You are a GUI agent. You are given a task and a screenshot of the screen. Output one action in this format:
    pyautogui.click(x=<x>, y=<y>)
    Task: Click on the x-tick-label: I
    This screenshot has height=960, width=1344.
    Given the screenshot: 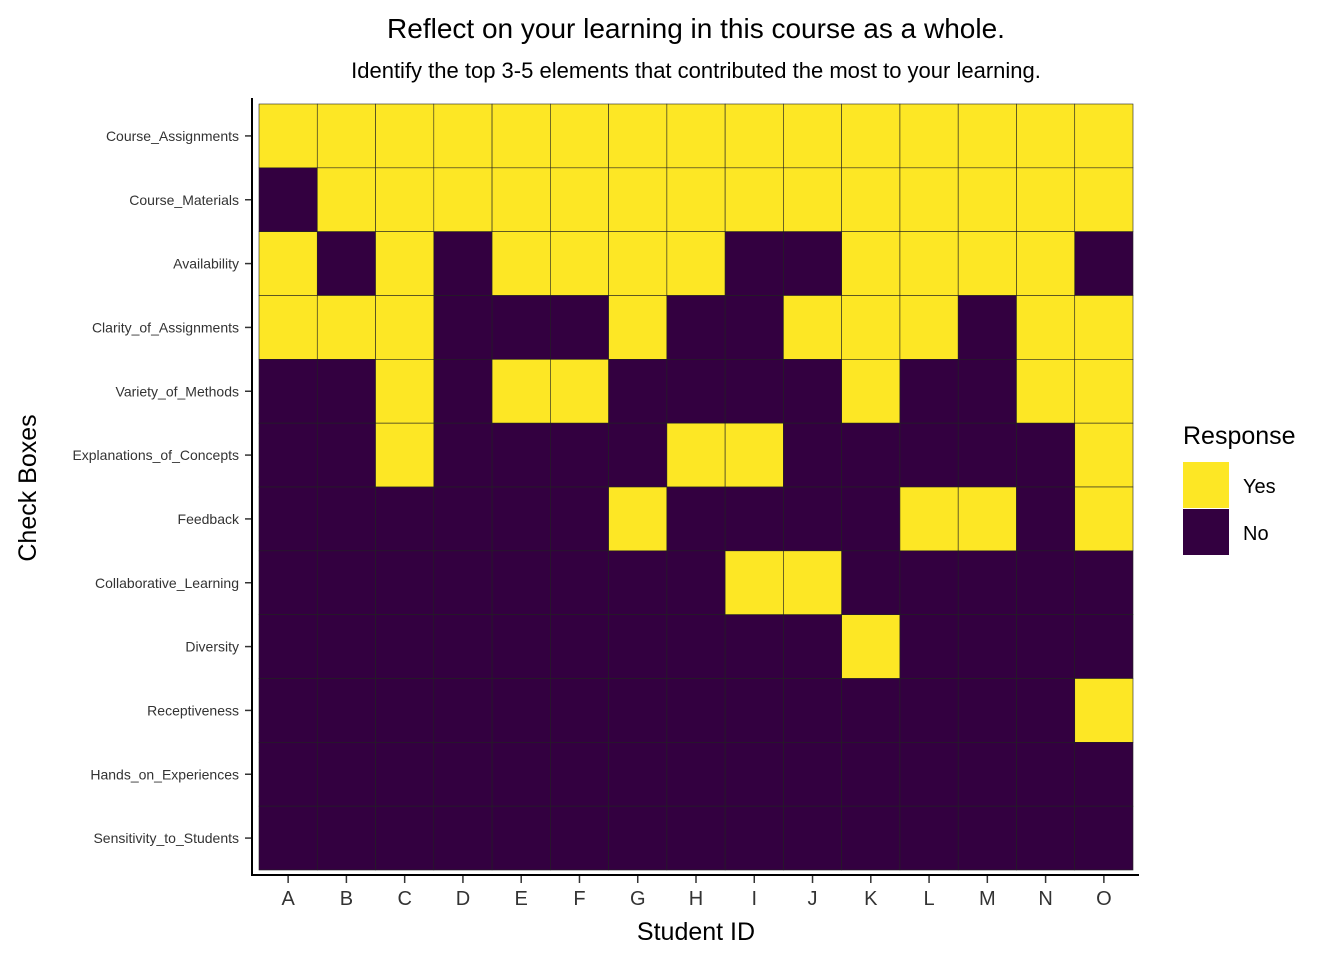 What is the action you would take?
    pyautogui.click(x=754, y=899)
    